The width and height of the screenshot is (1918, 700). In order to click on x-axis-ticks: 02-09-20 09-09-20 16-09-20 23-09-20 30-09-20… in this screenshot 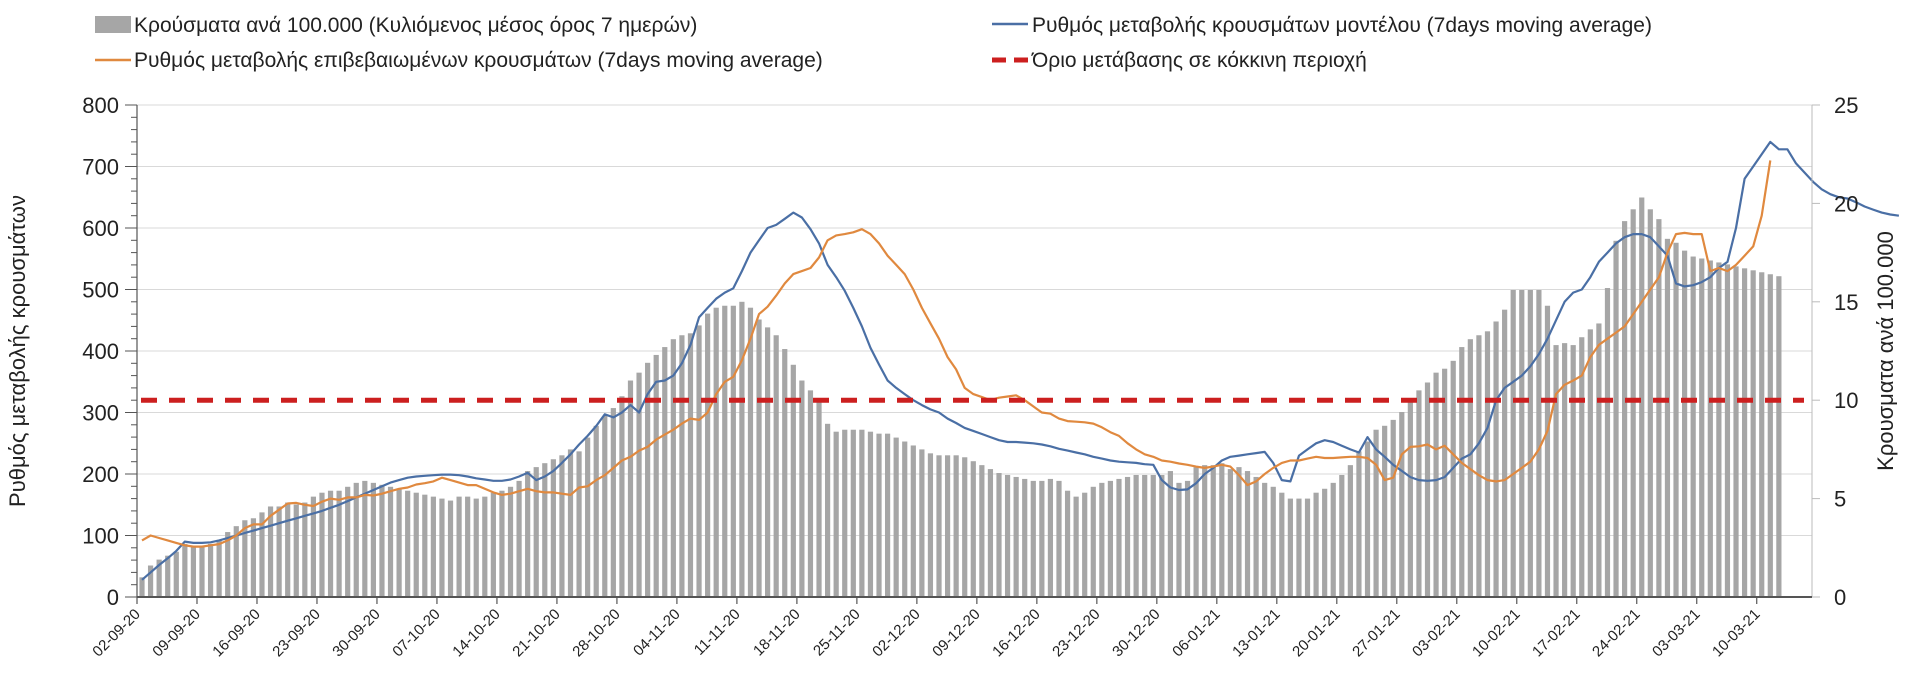, I will do `click(926, 628)`.